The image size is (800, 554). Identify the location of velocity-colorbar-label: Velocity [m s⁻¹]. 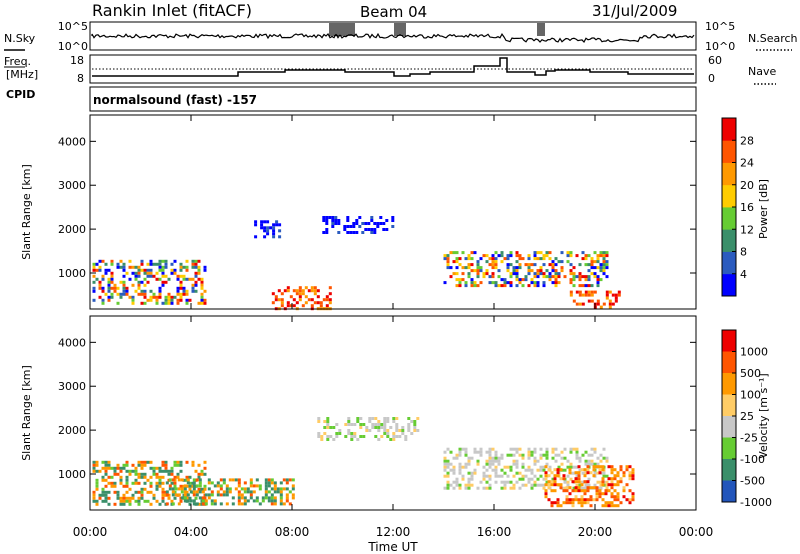
(763, 415).